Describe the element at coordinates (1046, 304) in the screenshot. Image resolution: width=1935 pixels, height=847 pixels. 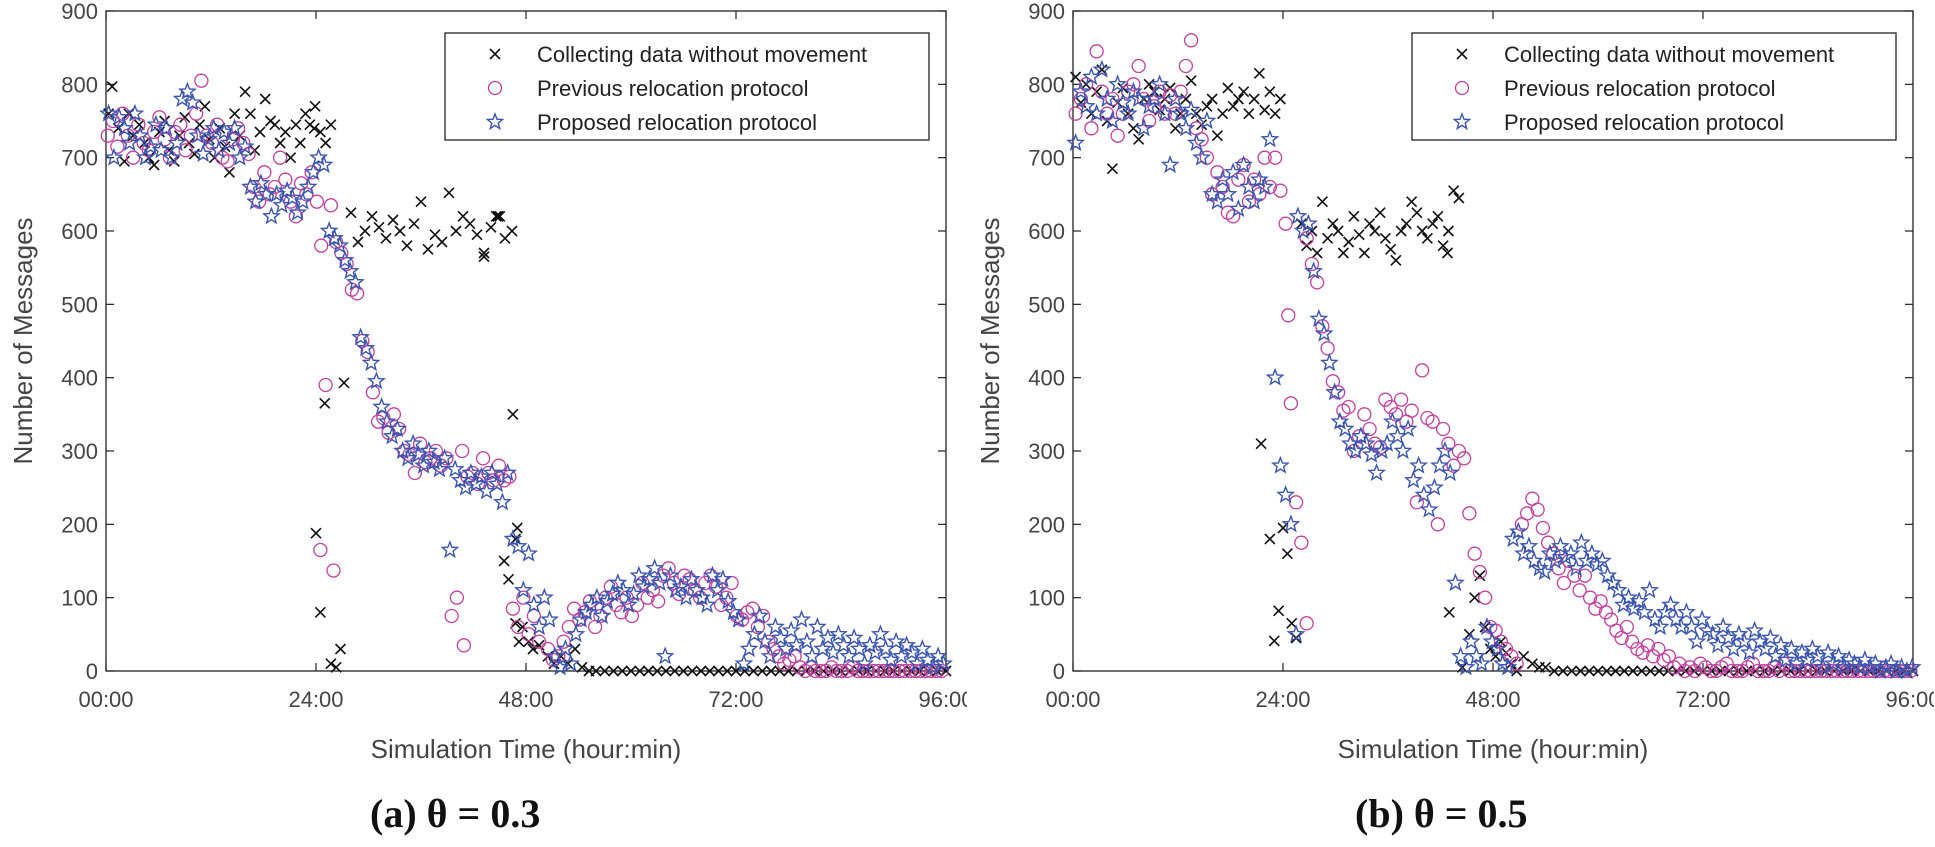
I see `y-tick-label: 500` at that location.